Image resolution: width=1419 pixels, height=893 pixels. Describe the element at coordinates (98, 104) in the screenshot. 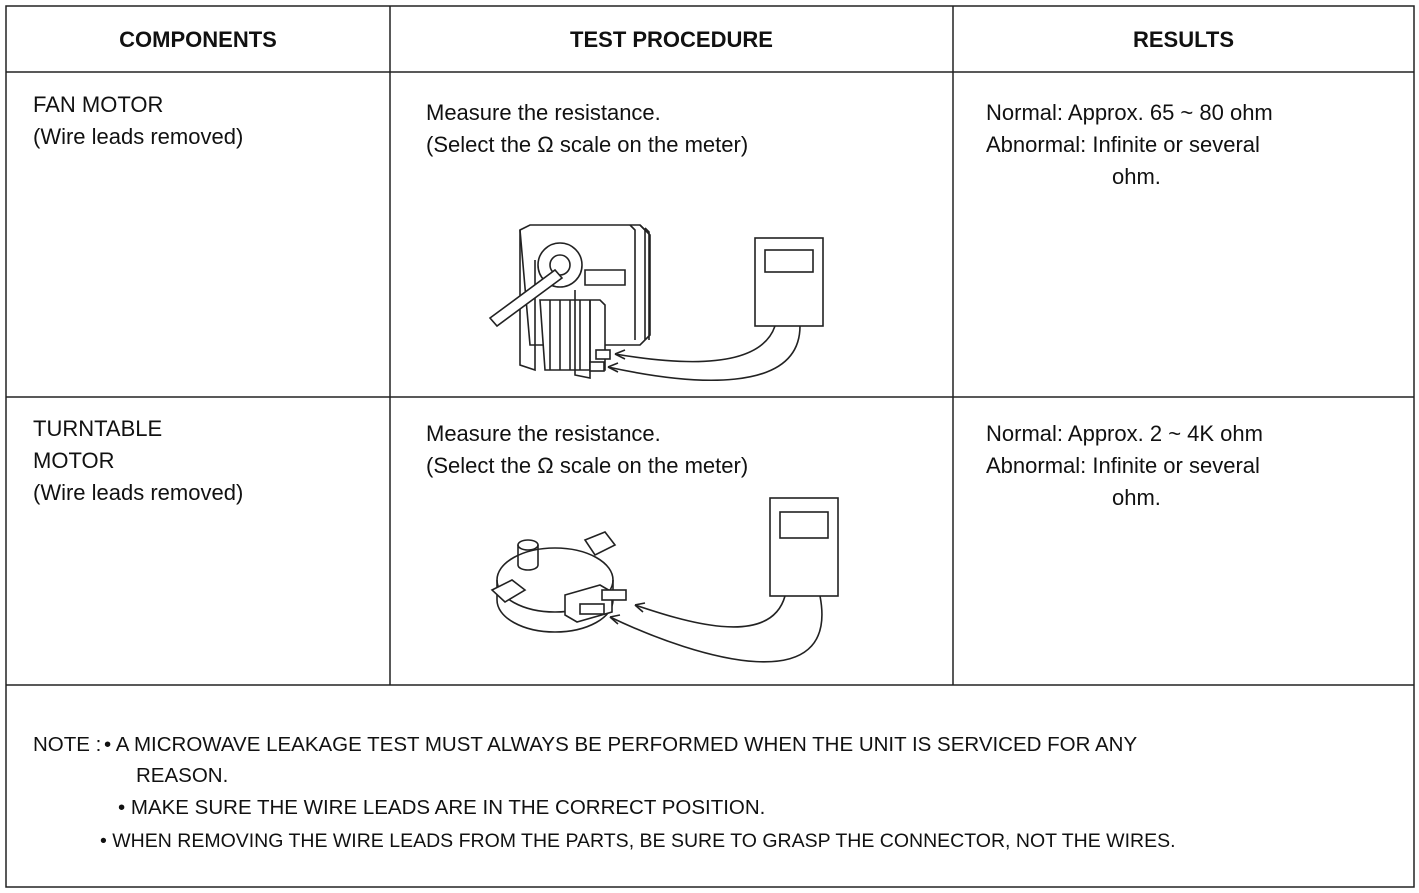

I see `component-text: FAN MOTOR` at that location.